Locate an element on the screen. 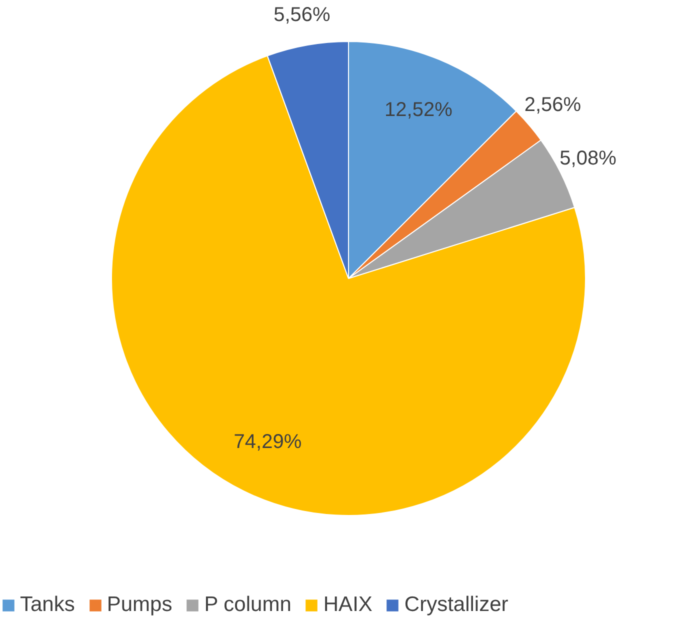  data-label: 5,08% is located at coordinates (588, 159).